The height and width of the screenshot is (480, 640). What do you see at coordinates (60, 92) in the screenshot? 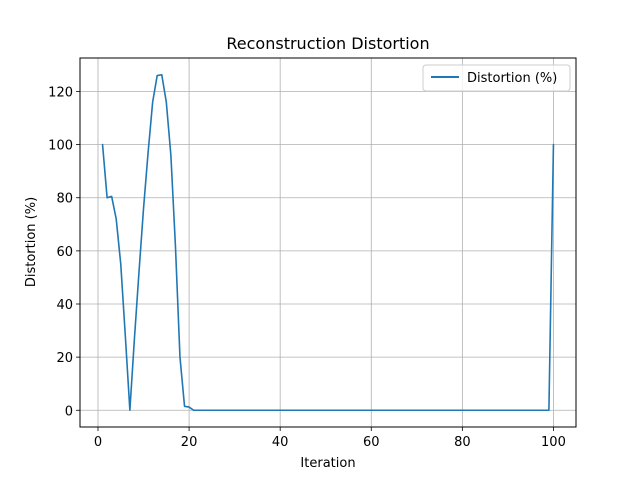
I see `y-tick-label: 120` at bounding box center [60, 92].